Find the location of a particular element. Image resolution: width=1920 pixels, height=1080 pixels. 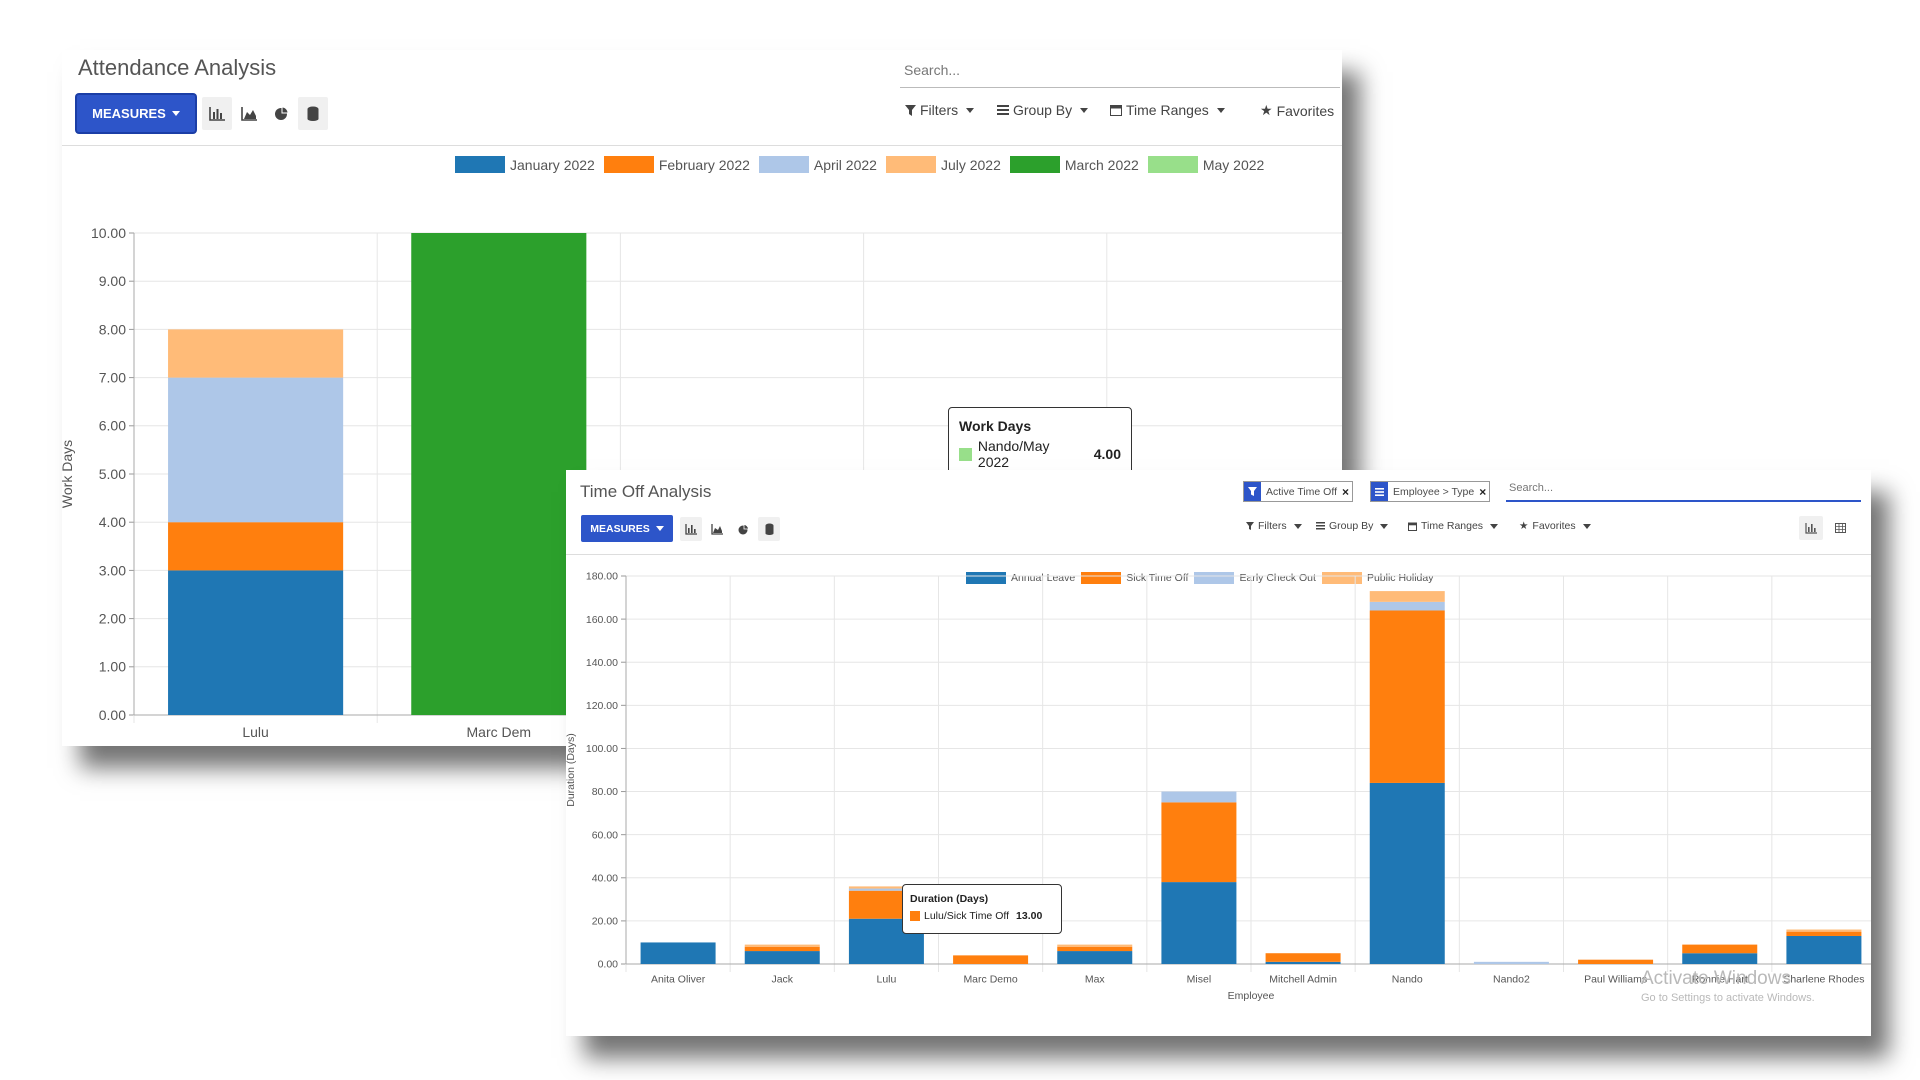

x-tick-label: Nando is located at coordinates (1407, 980).